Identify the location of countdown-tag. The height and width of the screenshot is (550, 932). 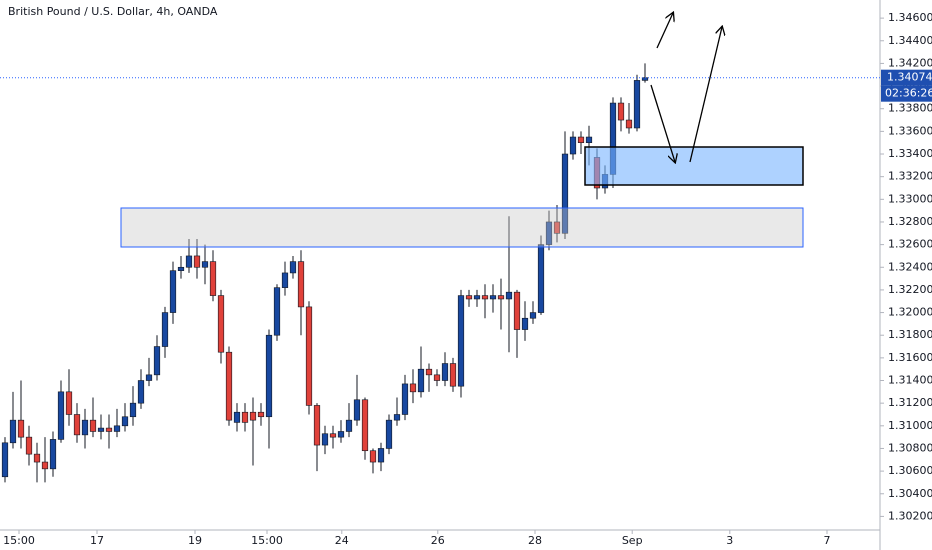
(906, 93).